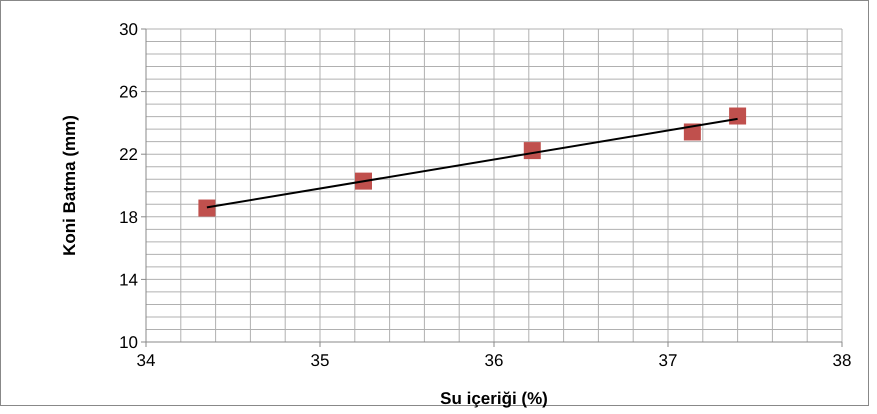 Image resolution: width=877 pixels, height=414 pixels. What do you see at coordinates (128, 154) in the screenshot?
I see `y-tick-label: 22` at bounding box center [128, 154].